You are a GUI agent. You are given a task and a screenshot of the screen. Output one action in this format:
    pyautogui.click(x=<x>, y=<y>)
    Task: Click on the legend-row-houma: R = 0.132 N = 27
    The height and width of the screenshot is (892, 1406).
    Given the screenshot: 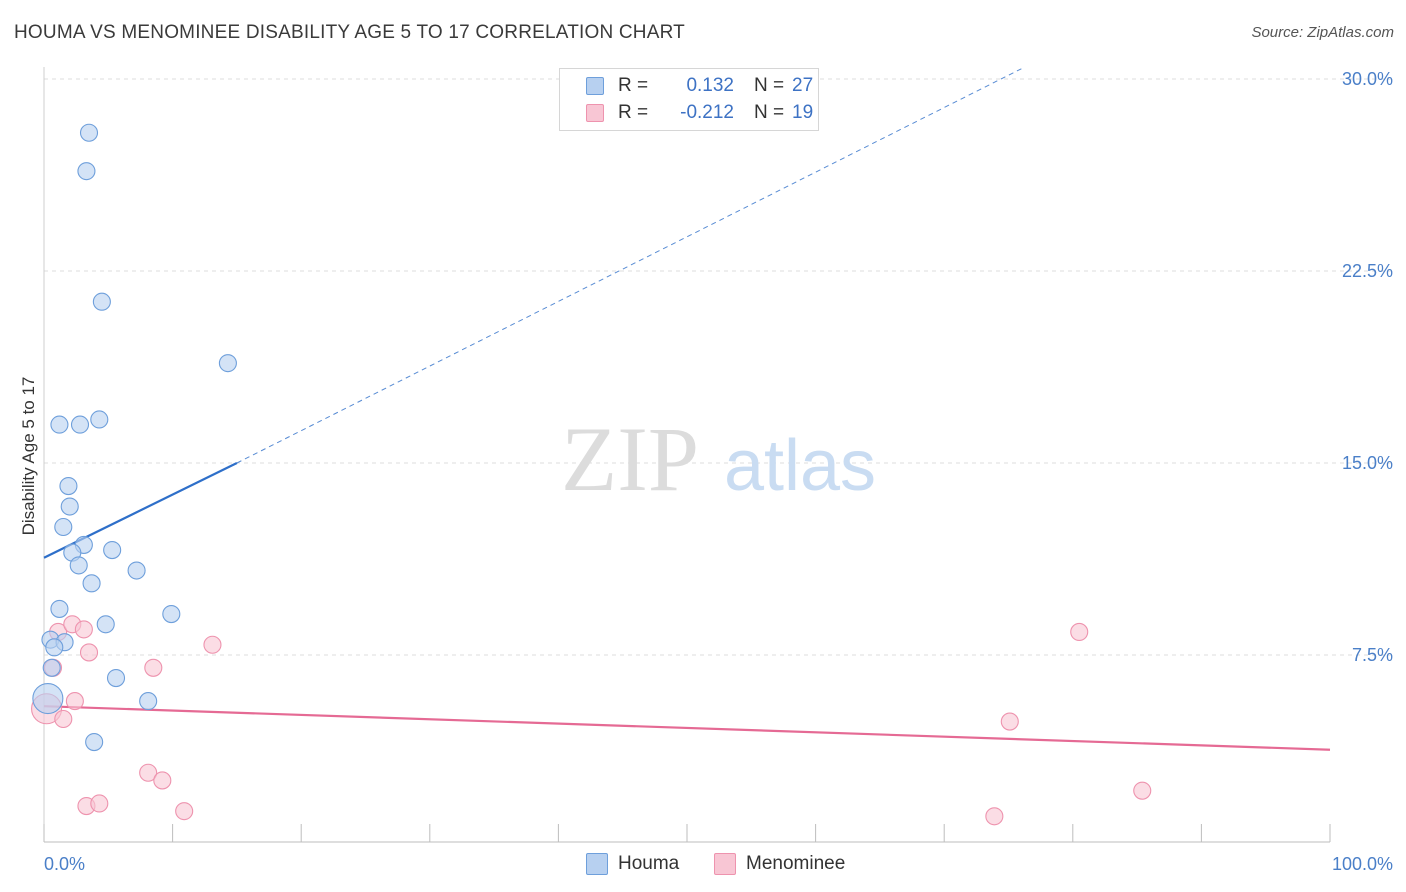 What is the action you would take?
    pyautogui.click(x=699, y=86)
    